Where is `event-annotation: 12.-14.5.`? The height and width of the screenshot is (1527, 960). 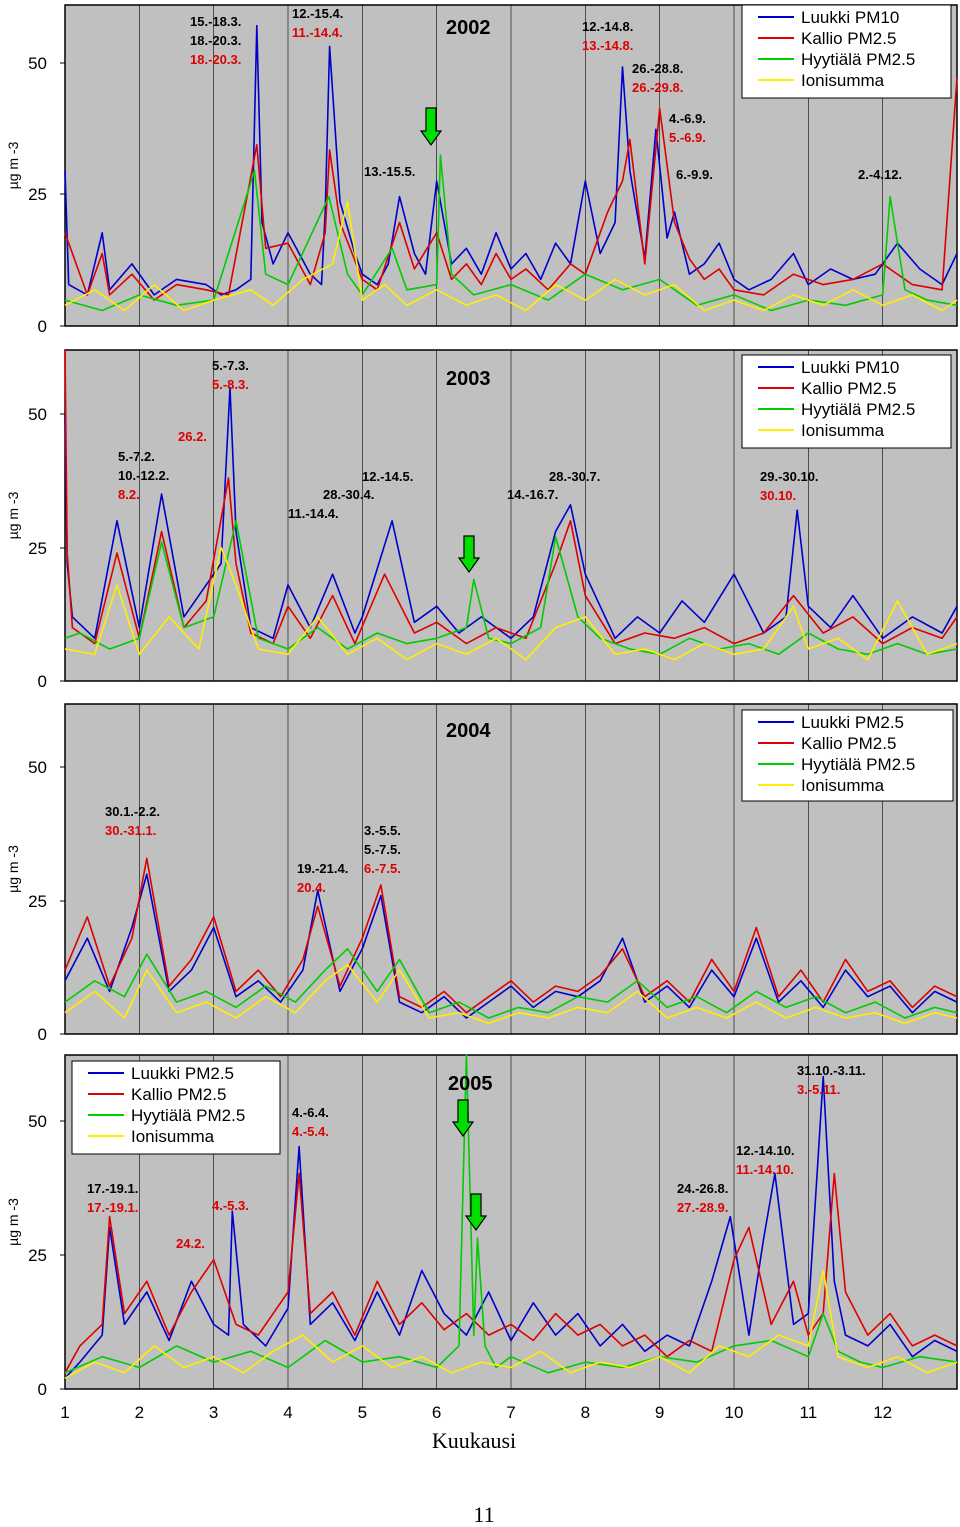
event-annotation: 12.-14.5. is located at coordinates (387, 476).